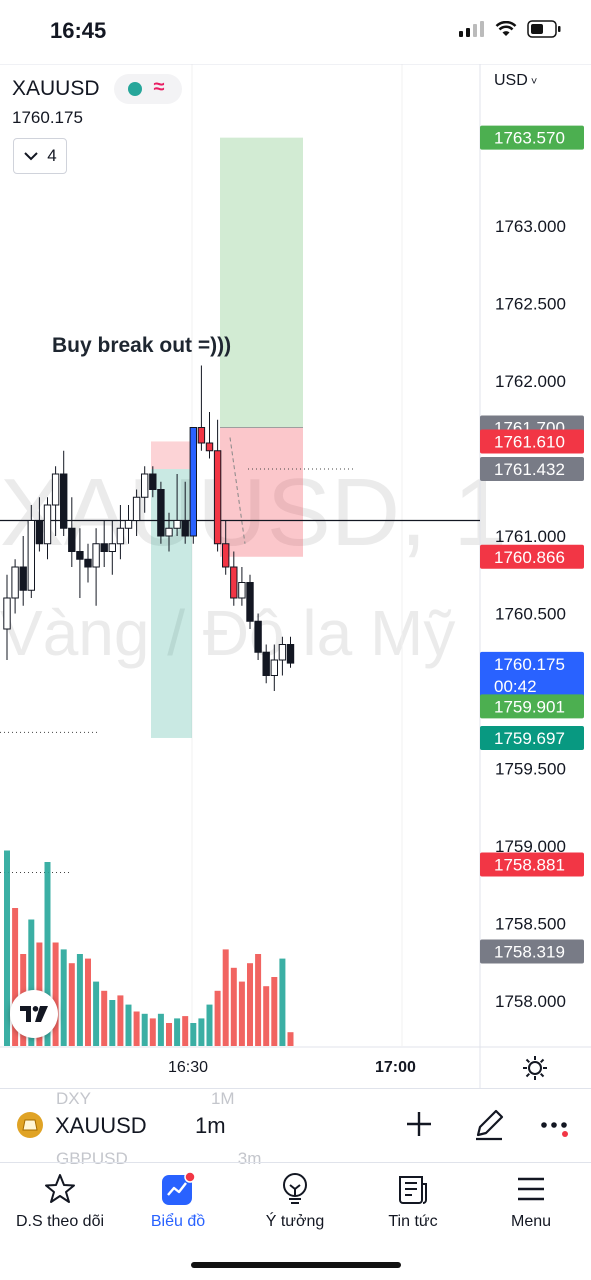 The width and height of the screenshot is (591, 1280). I want to click on settings-icon, so click(535, 1068).